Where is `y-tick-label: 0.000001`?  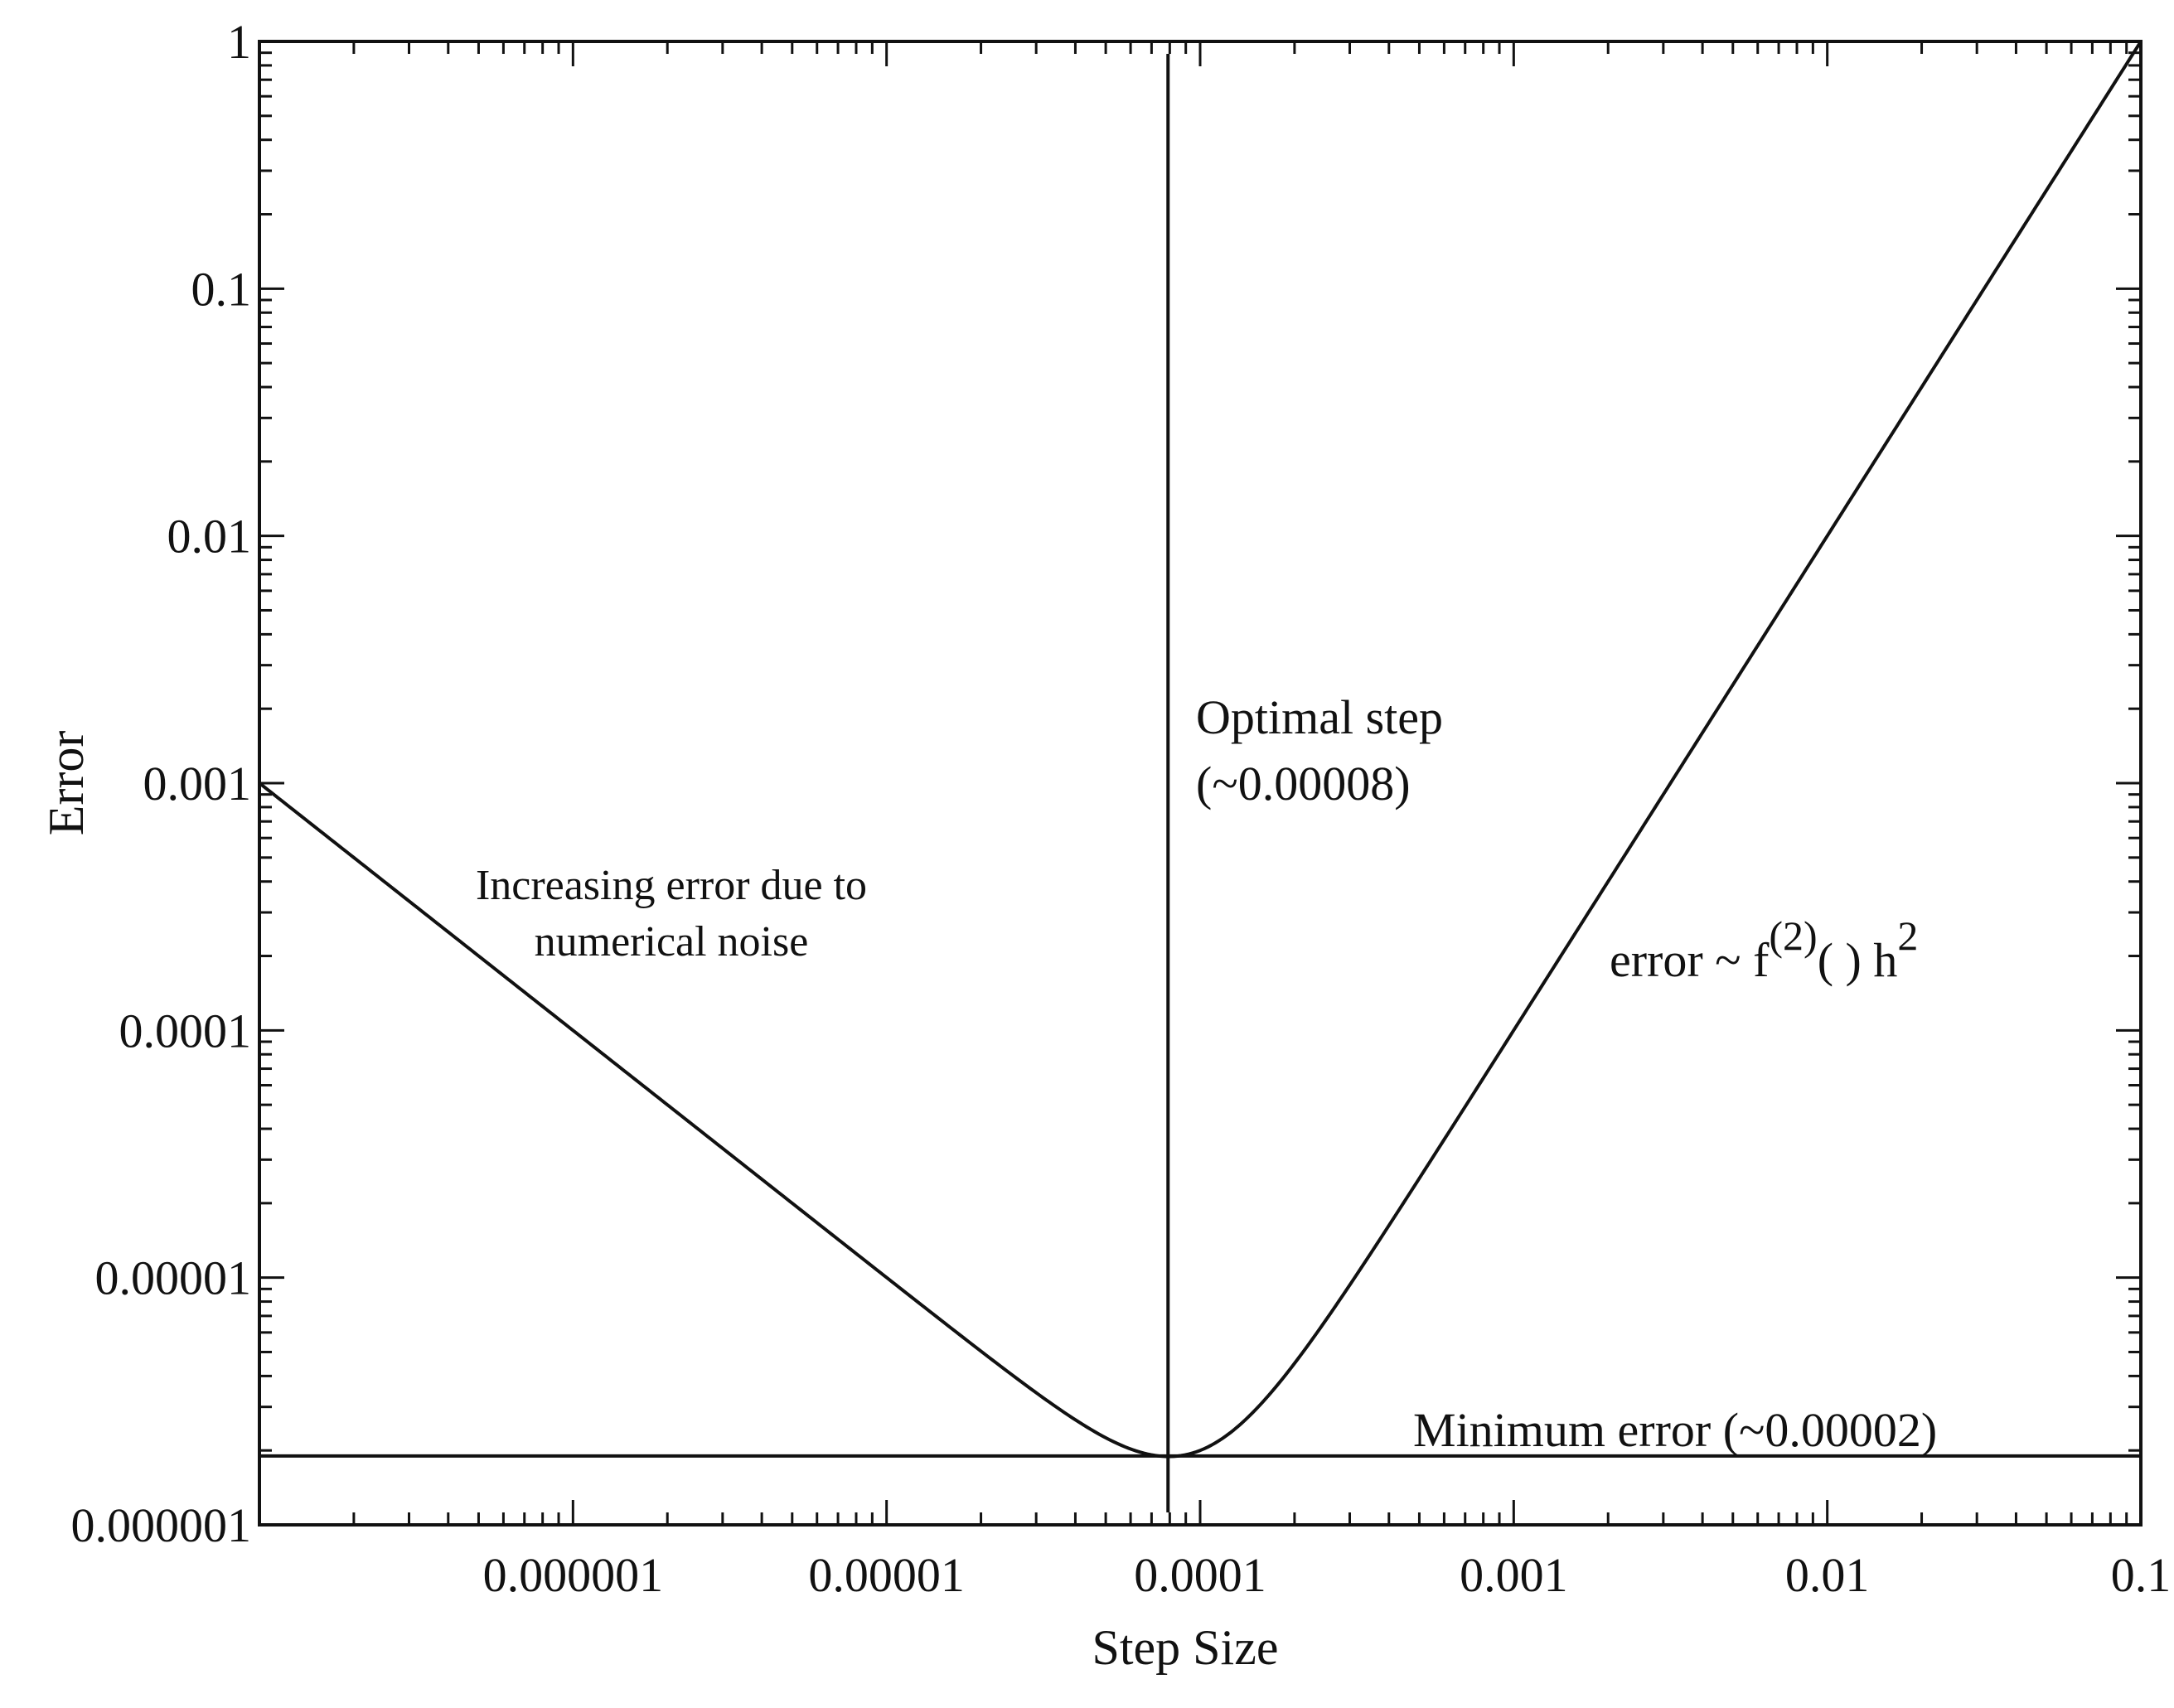 y-tick-label: 0.000001 is located at coordinates (161, 1525).